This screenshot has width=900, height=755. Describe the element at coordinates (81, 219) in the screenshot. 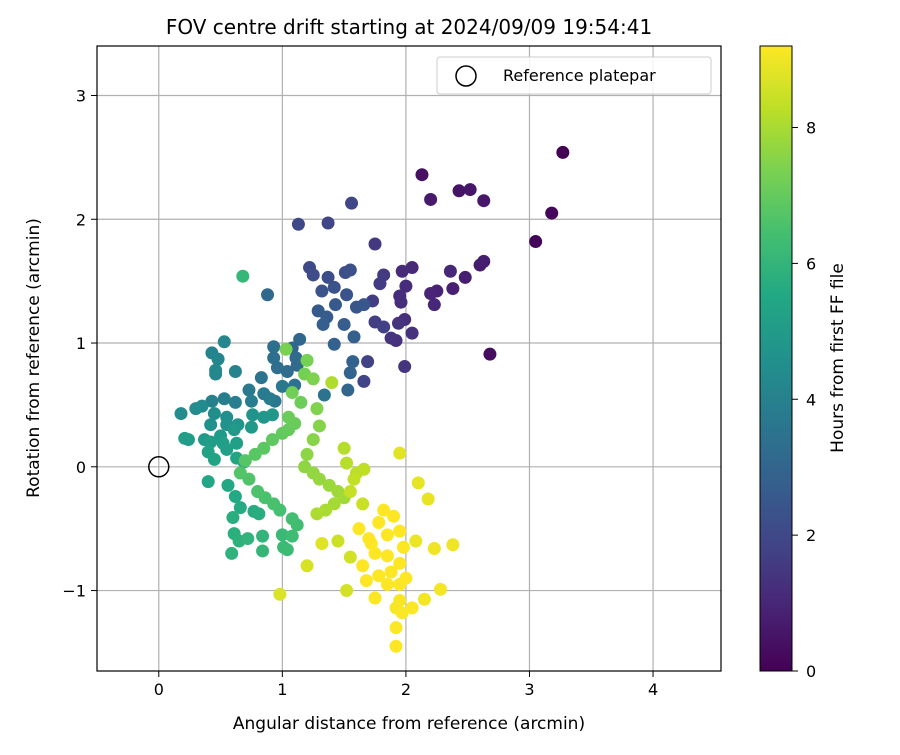

I see `y-tick-label: 2` at that location.